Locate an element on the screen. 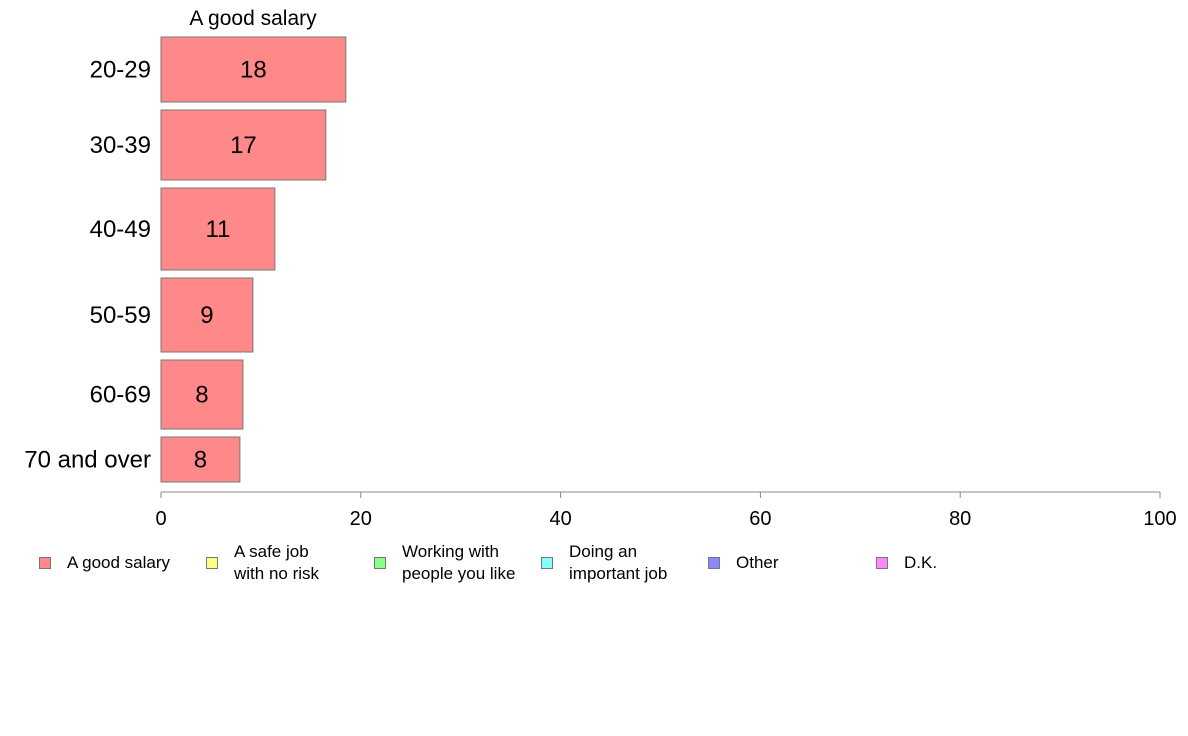 This screenshot has height=736, width=1188. bar-value-label: 9 is located at coordinates (206, 315).